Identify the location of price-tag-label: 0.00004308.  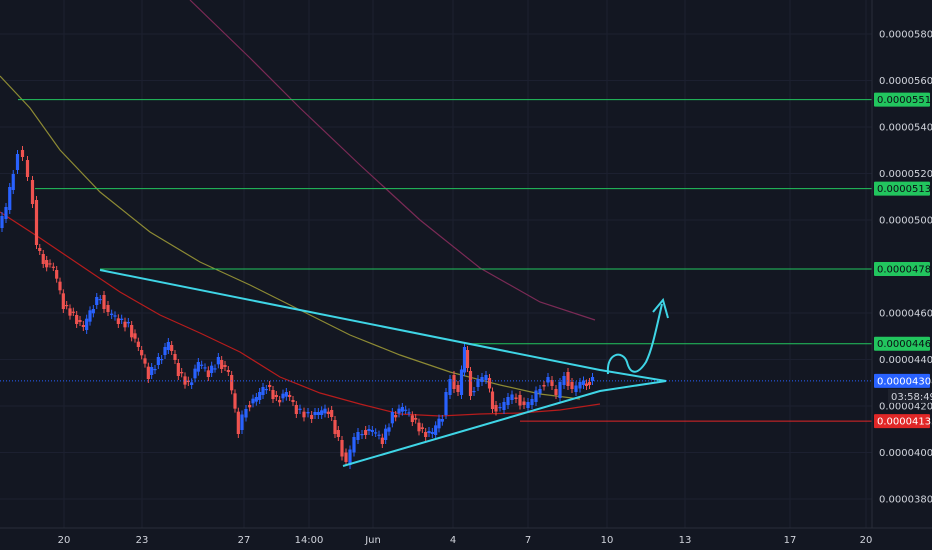
(904, 381).